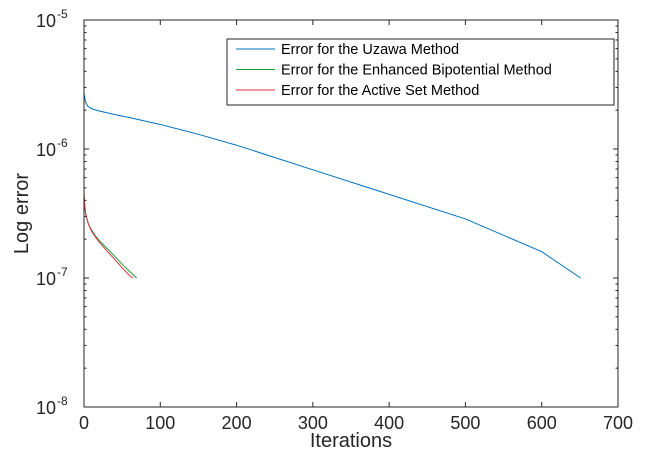  Describe the element at coordinates (370, 50) in the screenshot. I see `legend-label-1: Error for the Uzawa Method` at that location.